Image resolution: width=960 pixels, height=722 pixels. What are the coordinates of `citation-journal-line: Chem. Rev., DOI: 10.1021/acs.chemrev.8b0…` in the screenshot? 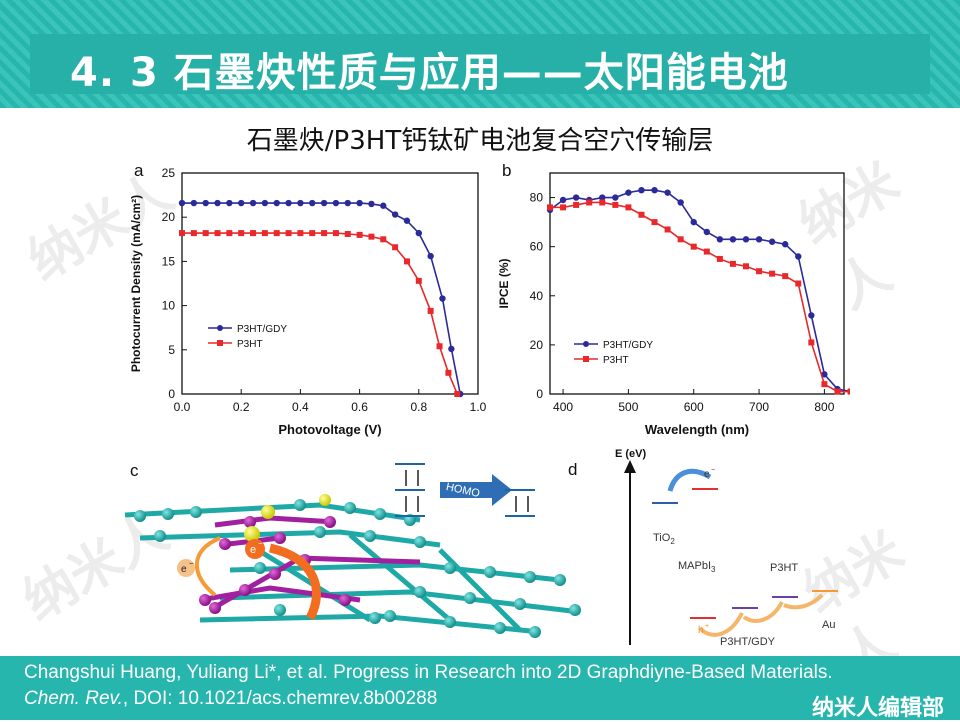 It's located at (230, 699).